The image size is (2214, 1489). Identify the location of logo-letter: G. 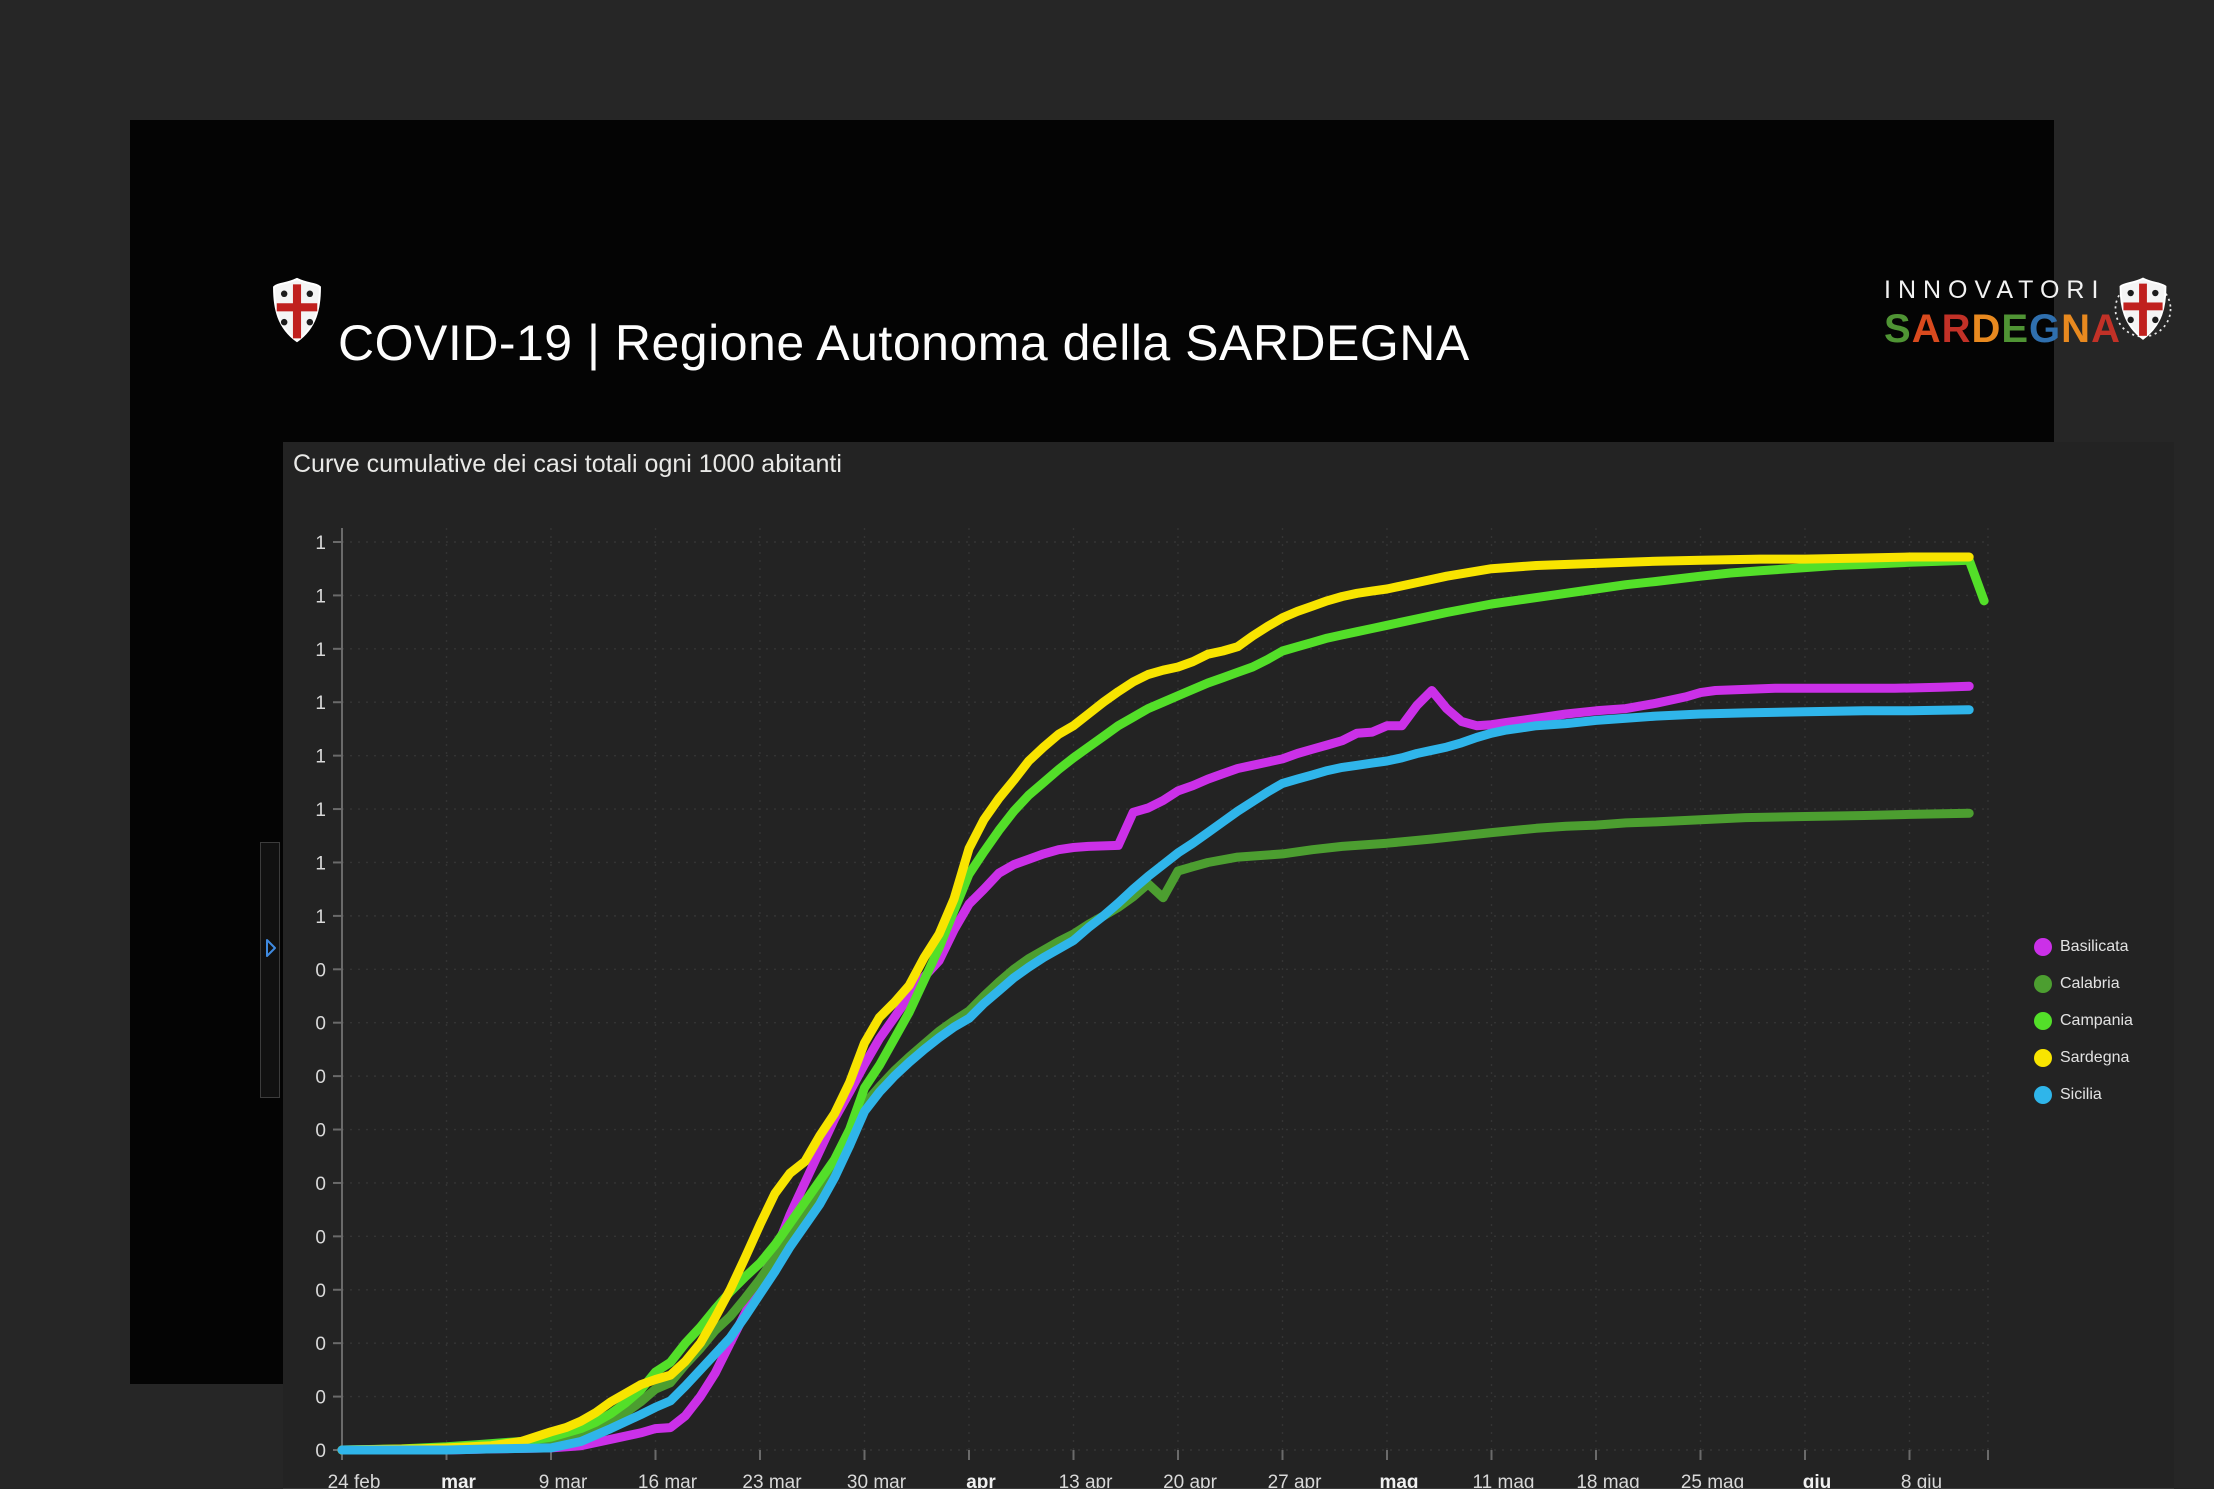
(2045, 329).